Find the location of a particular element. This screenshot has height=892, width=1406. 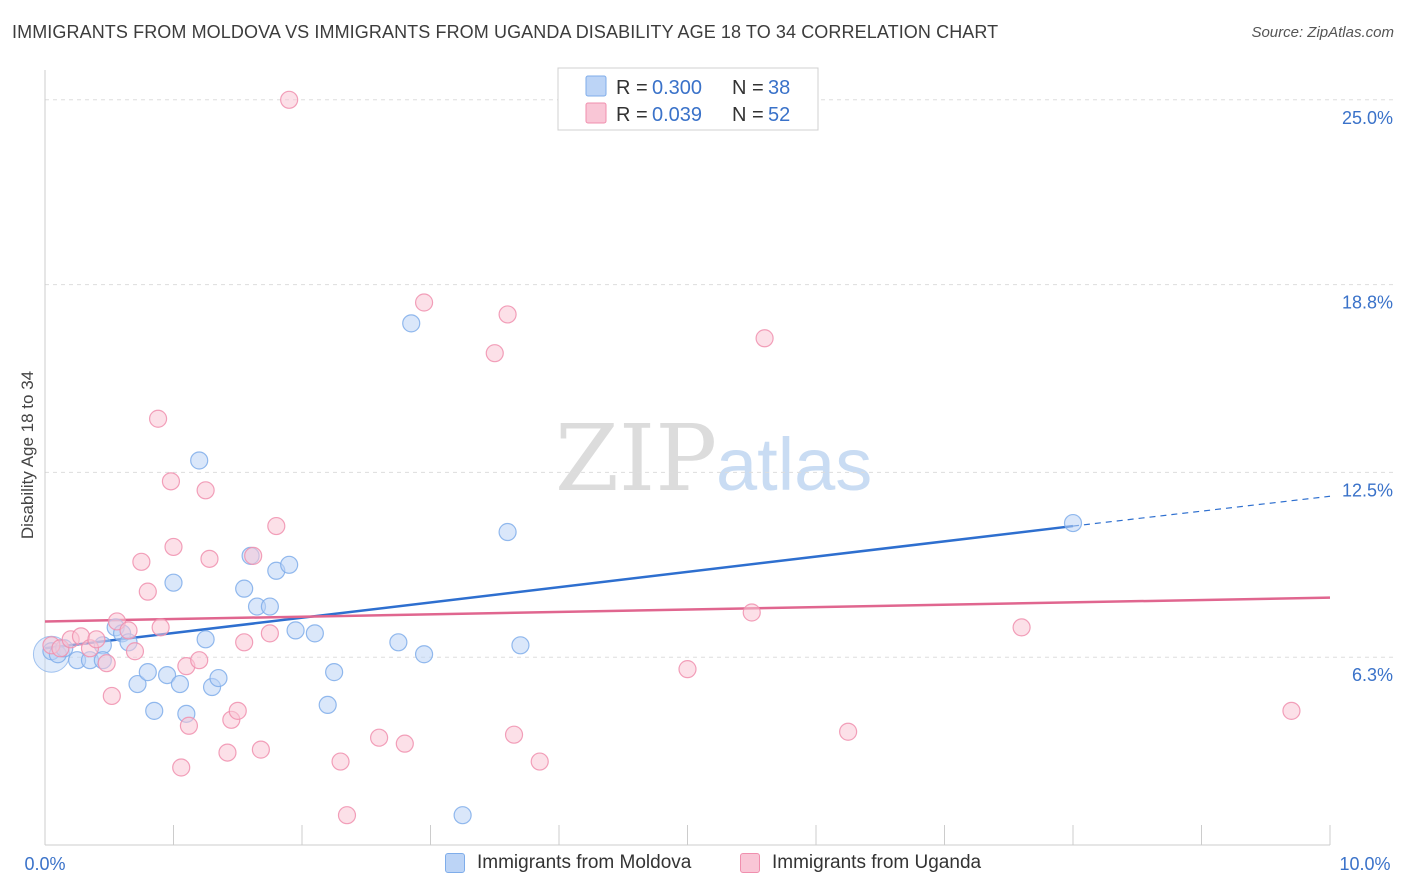

legend-moldova-n-label: N = is located at coordinates (748, 88).